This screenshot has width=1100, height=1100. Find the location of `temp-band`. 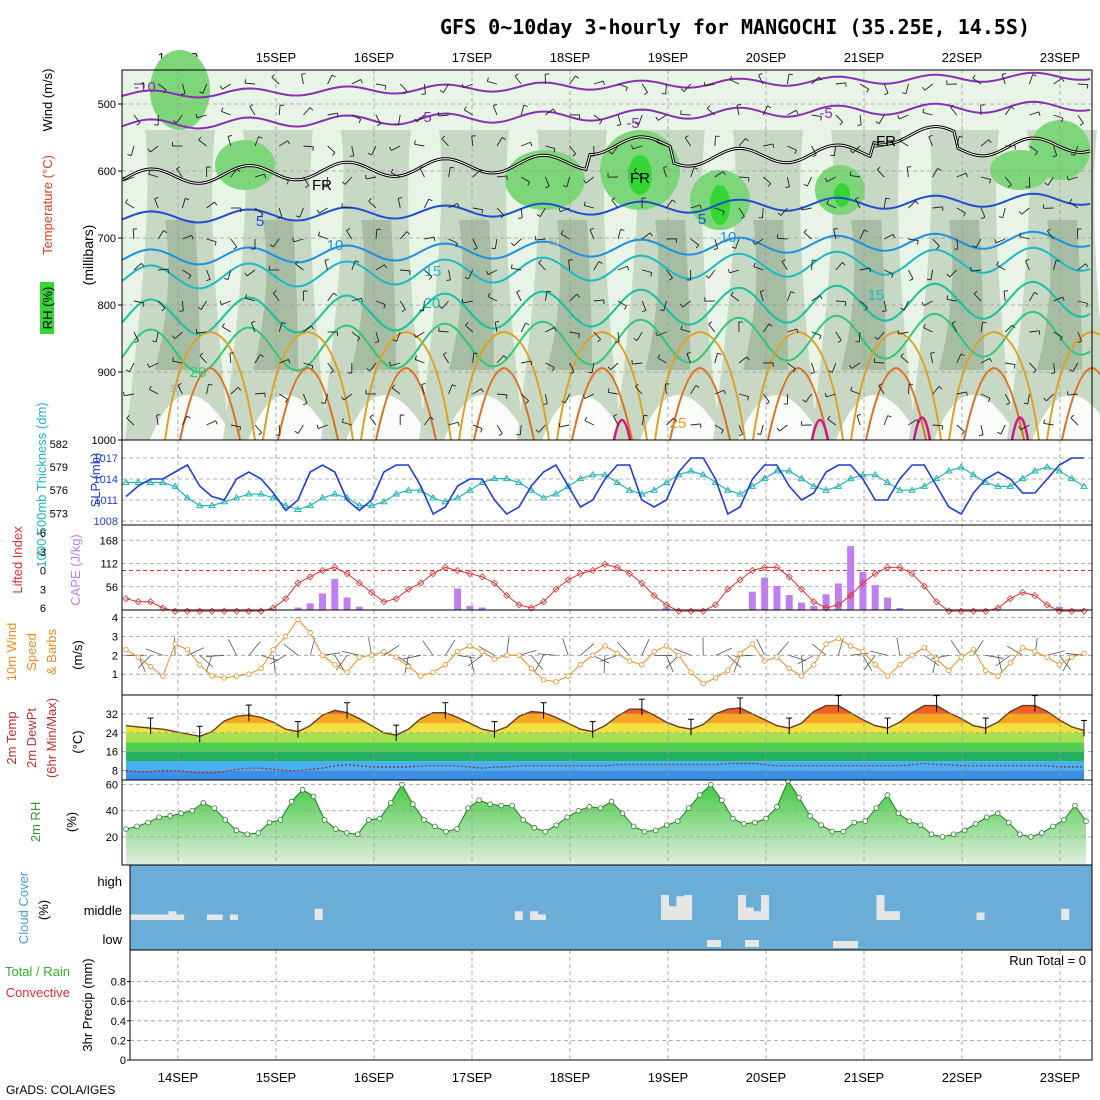

temp-band is located at coordinates (605, 728).